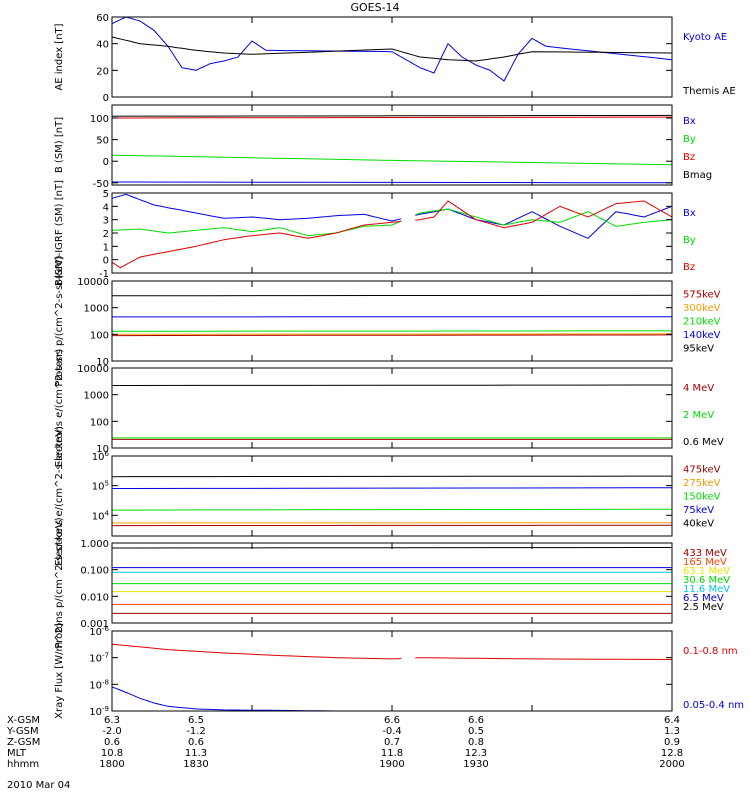 This screenshot has width=750, height=800. What do you see at coordinates (392, 720) in the screenshot?
I see `footer-value-0-2: 6.6` at bounding box center [392, 720].